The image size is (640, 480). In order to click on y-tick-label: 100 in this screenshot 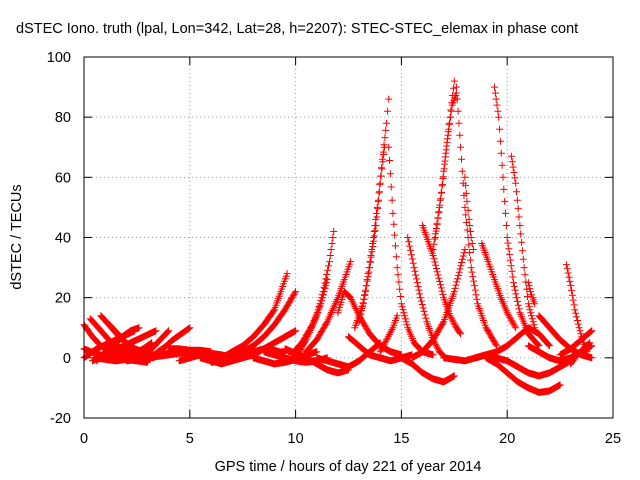, I will do `click(59, 58)`.